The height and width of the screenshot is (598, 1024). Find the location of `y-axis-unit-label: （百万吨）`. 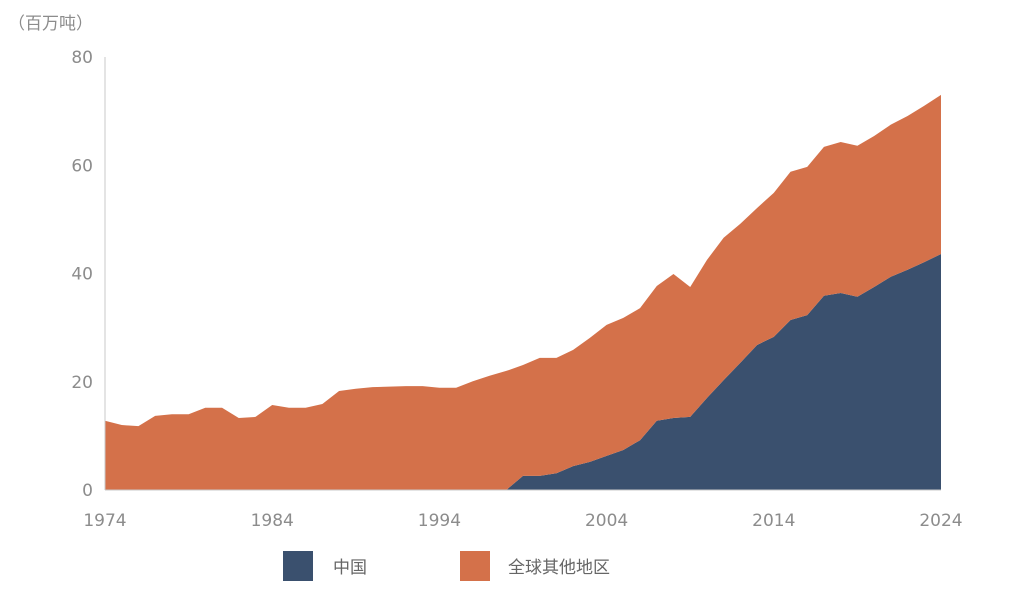

y-axis-unit-label: （百万吨） is located at coordinates (50, 24).